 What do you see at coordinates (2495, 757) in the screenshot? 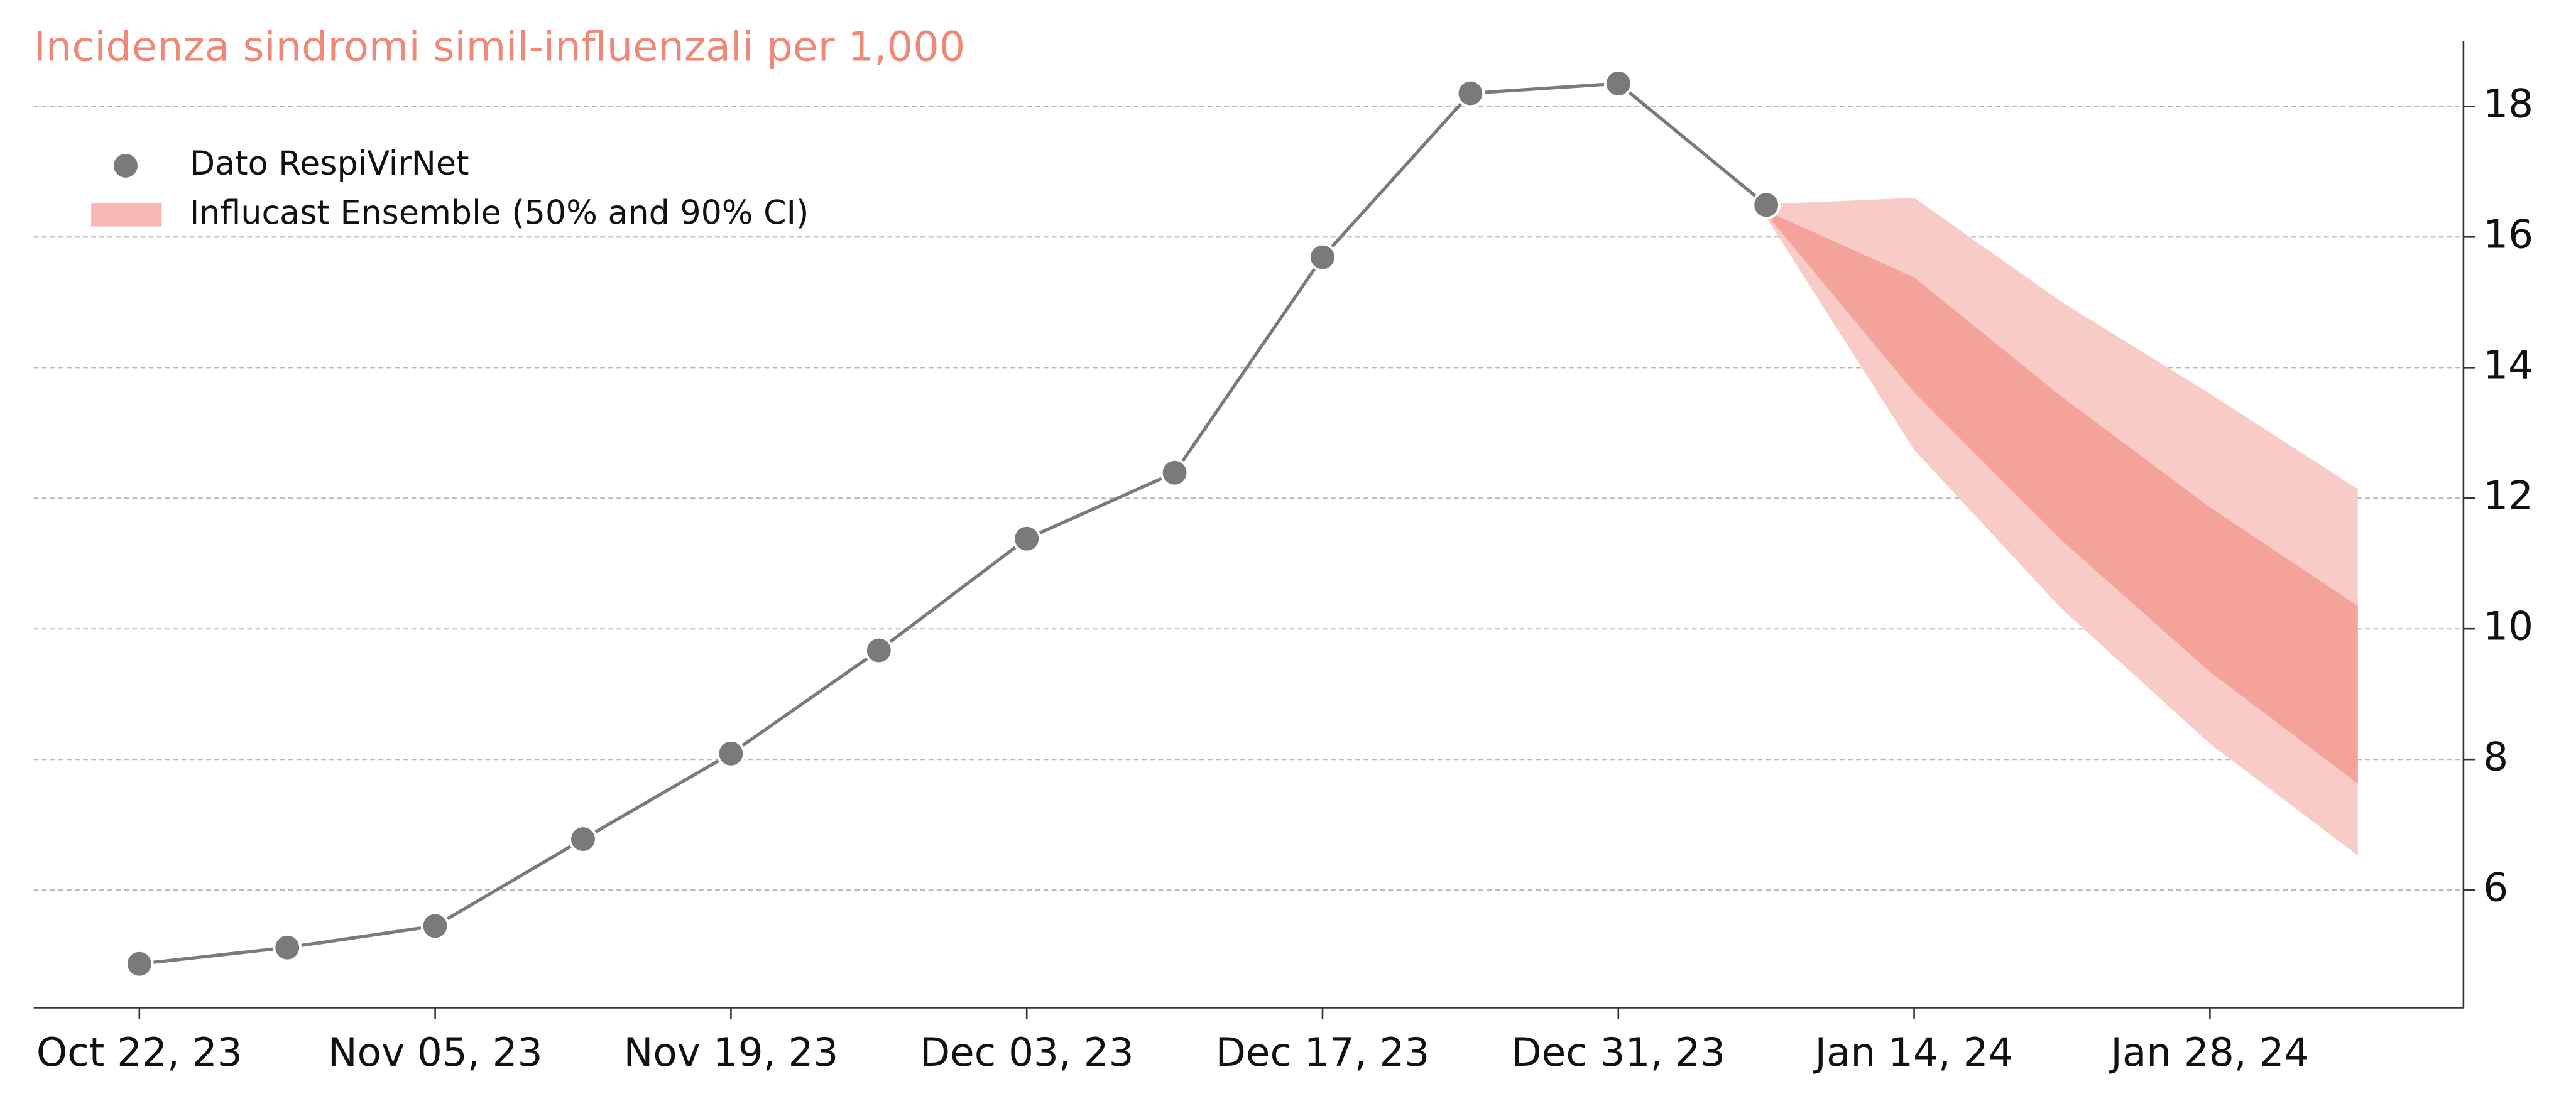
I see `y-tick-label: 8` at bounding box center [2495, 757].